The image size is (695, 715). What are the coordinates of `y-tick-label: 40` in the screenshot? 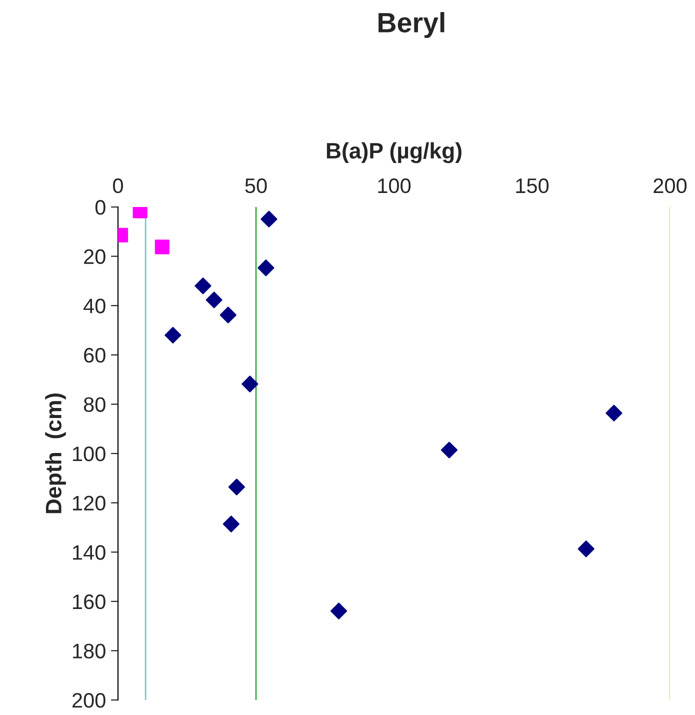 It's located at (95, 306).